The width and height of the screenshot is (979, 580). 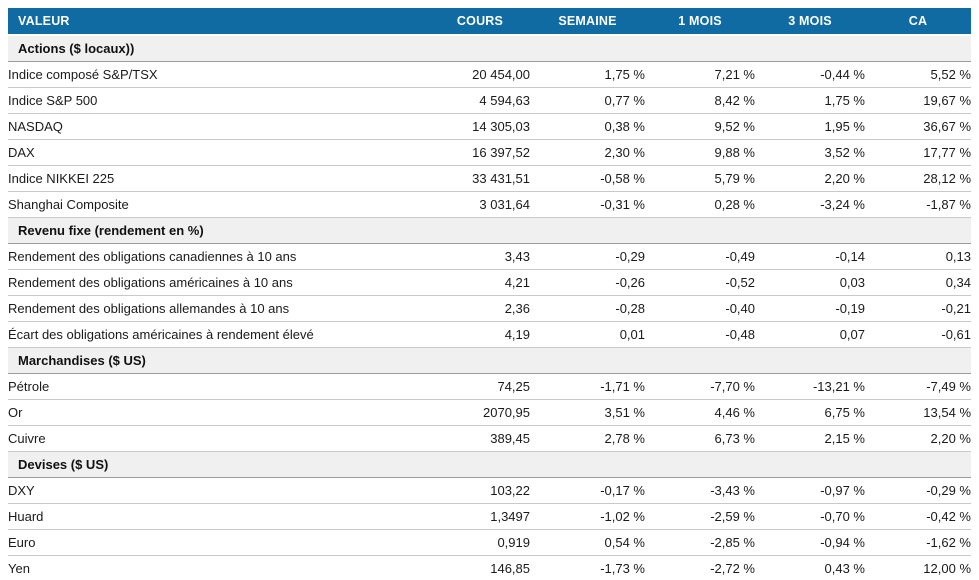 What do you see at coordinates (587, 74) in the screenshot?
I see `semaine-change: 1,75 %` at bounding box center [587, 74].